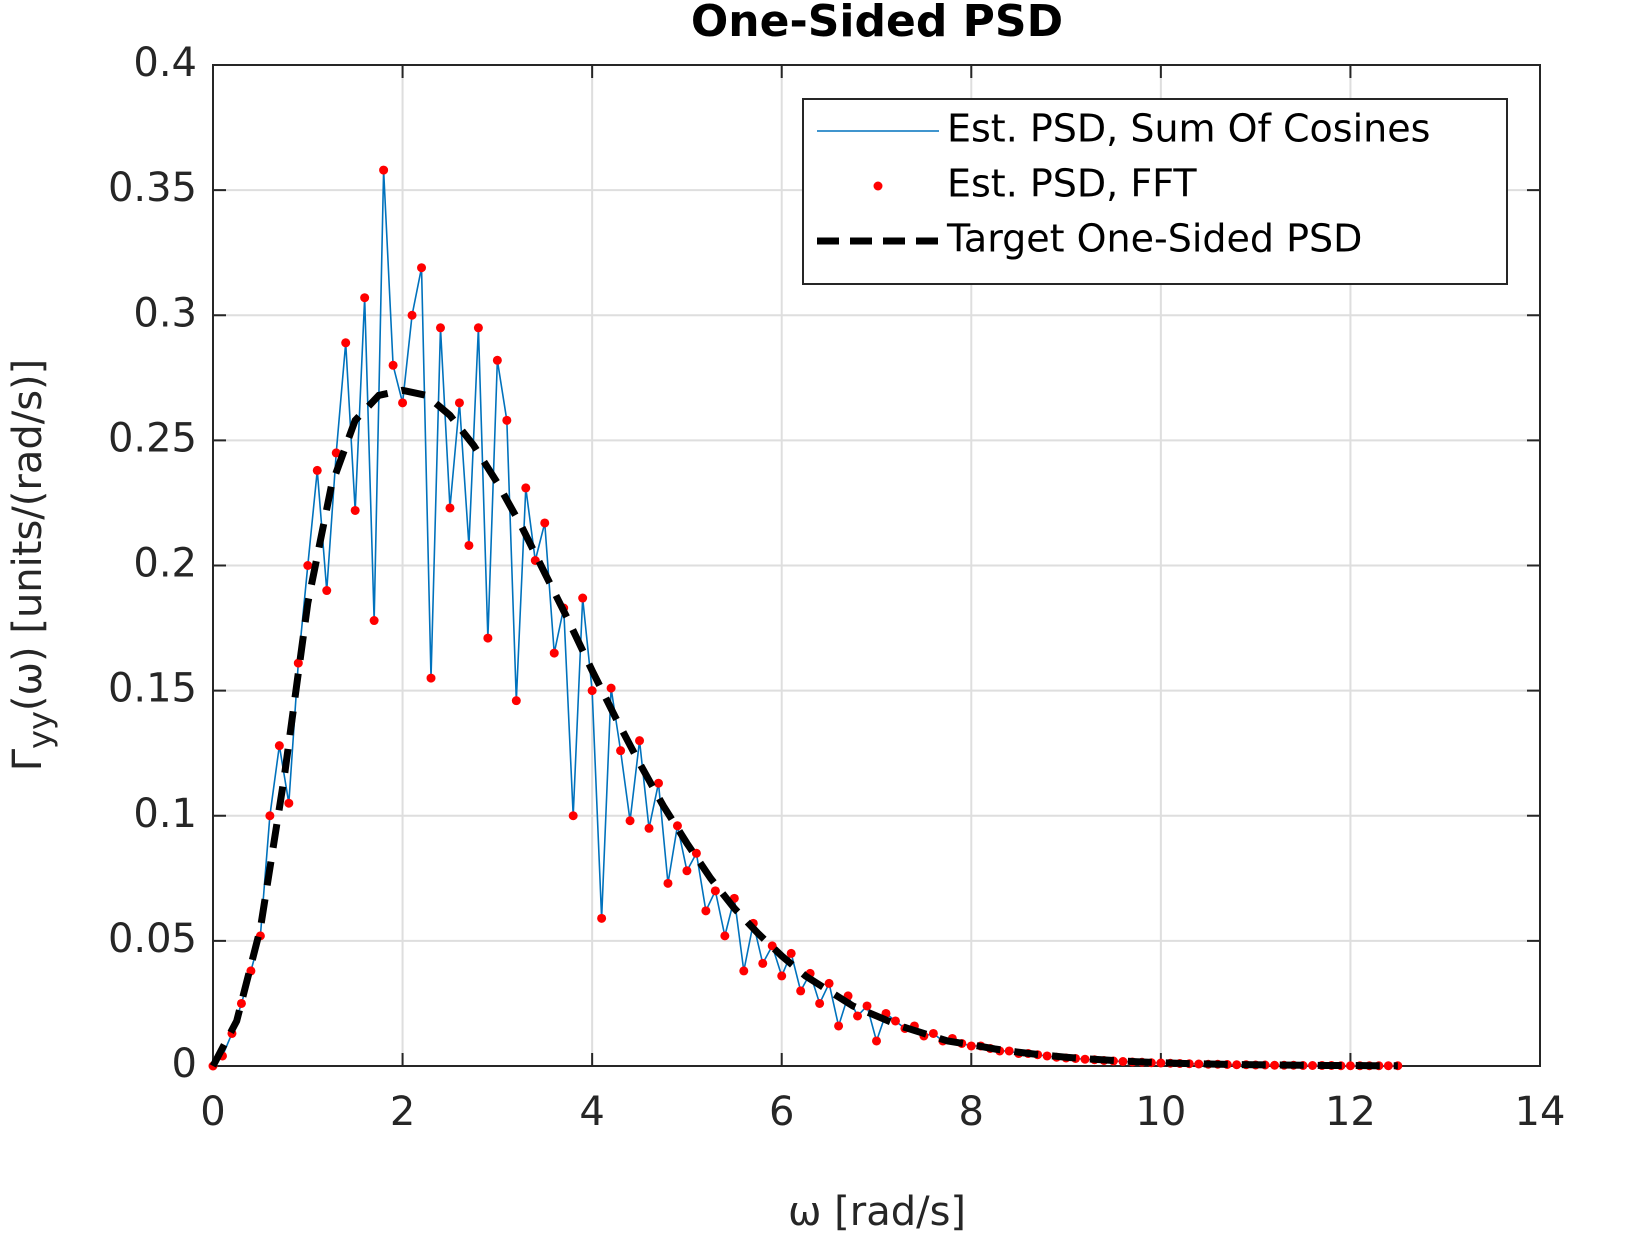  I want to click on y-label-symbol: Γ, so click(28, 759).